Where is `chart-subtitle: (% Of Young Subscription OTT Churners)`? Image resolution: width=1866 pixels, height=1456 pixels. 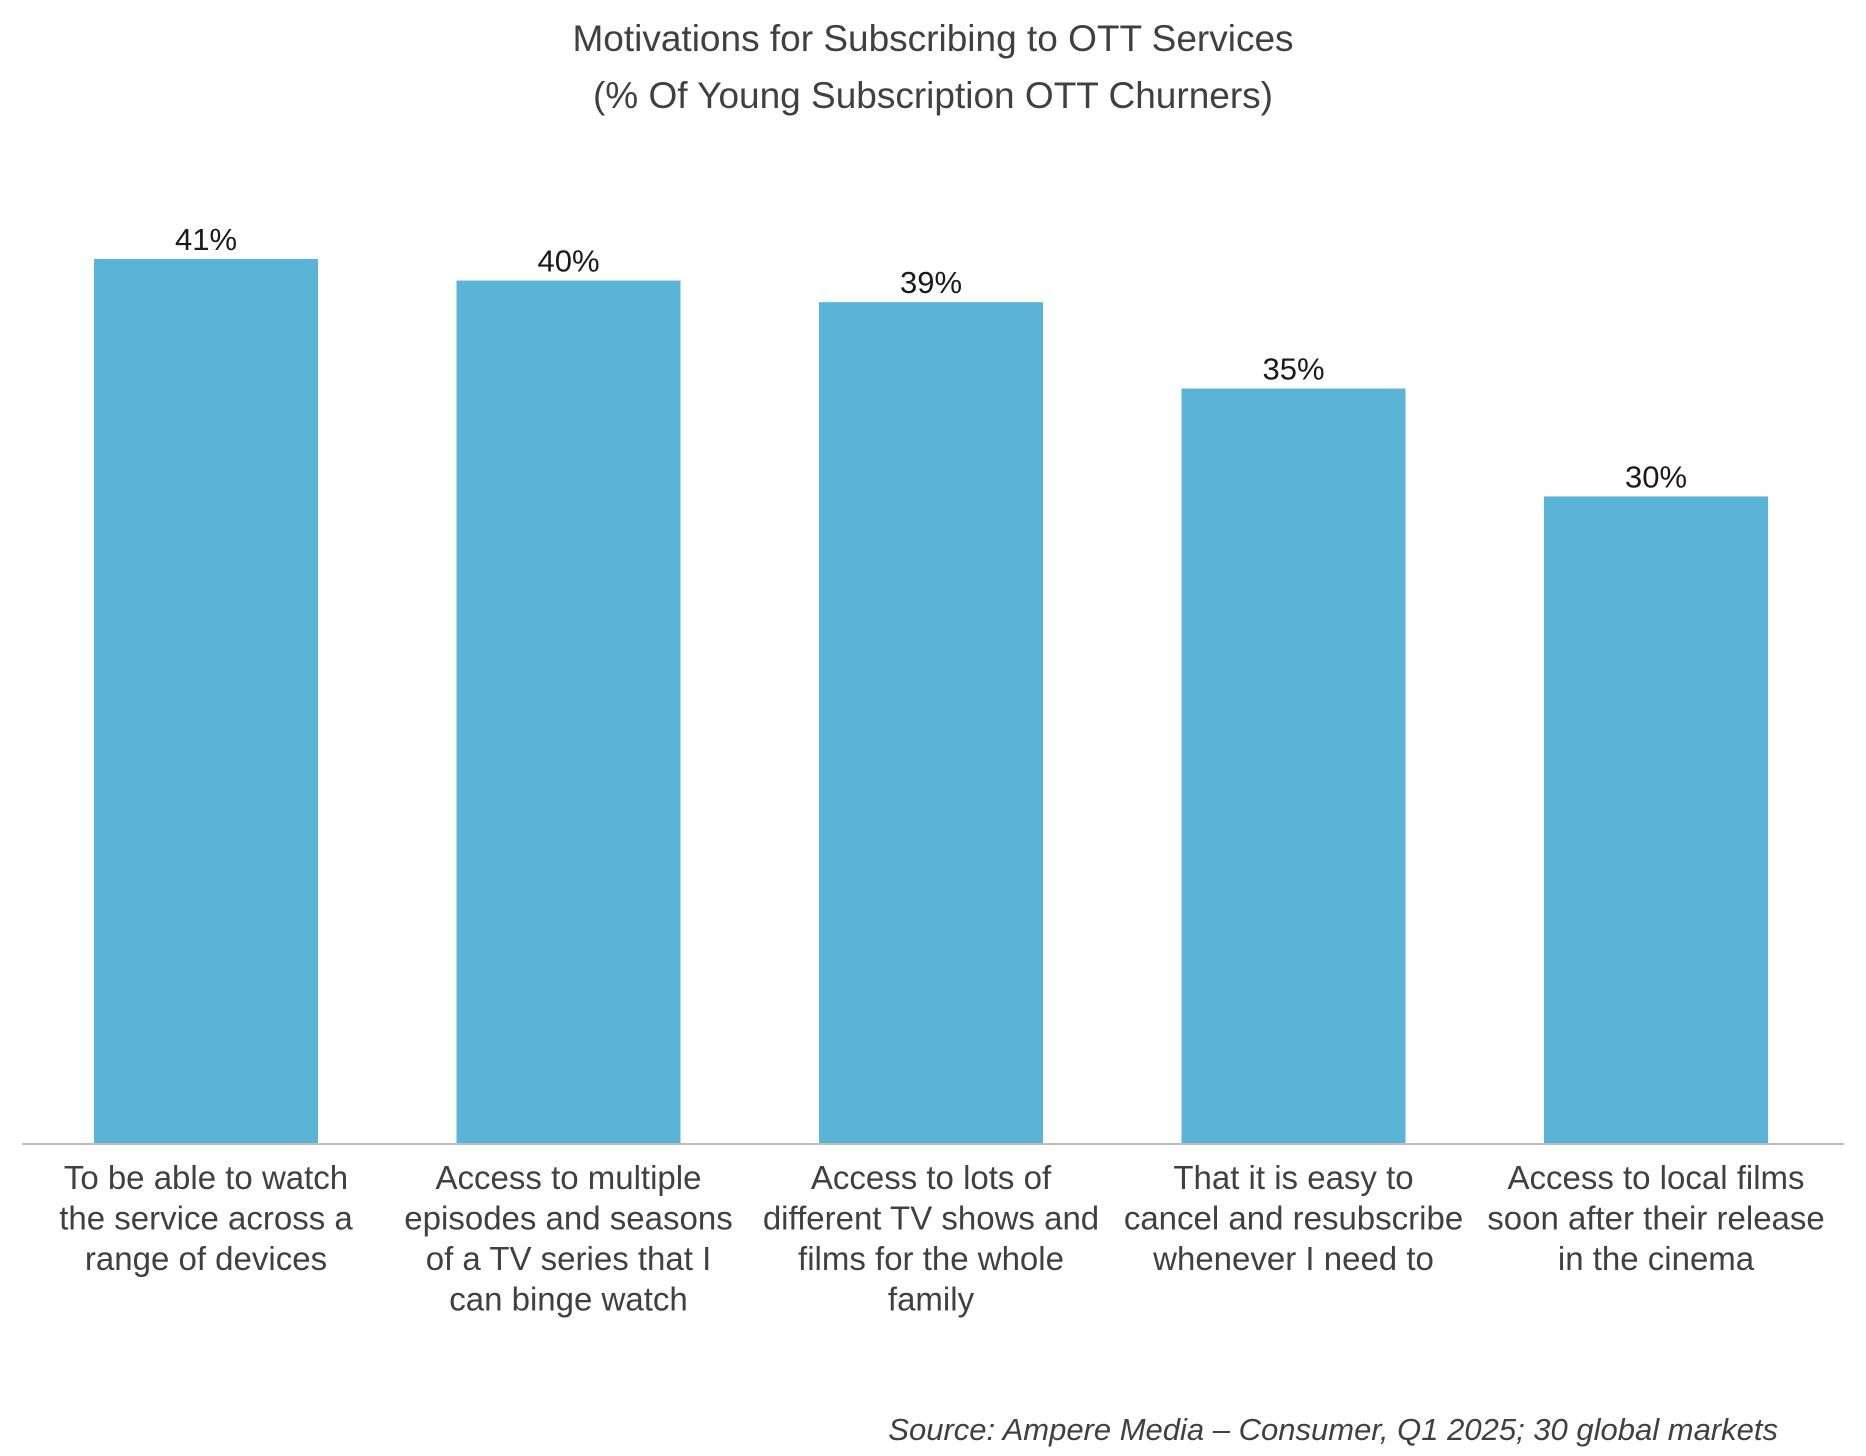 chart-subtitle: (% Of Young Subscription OTT Churners) is located at coordinates (933, 95).